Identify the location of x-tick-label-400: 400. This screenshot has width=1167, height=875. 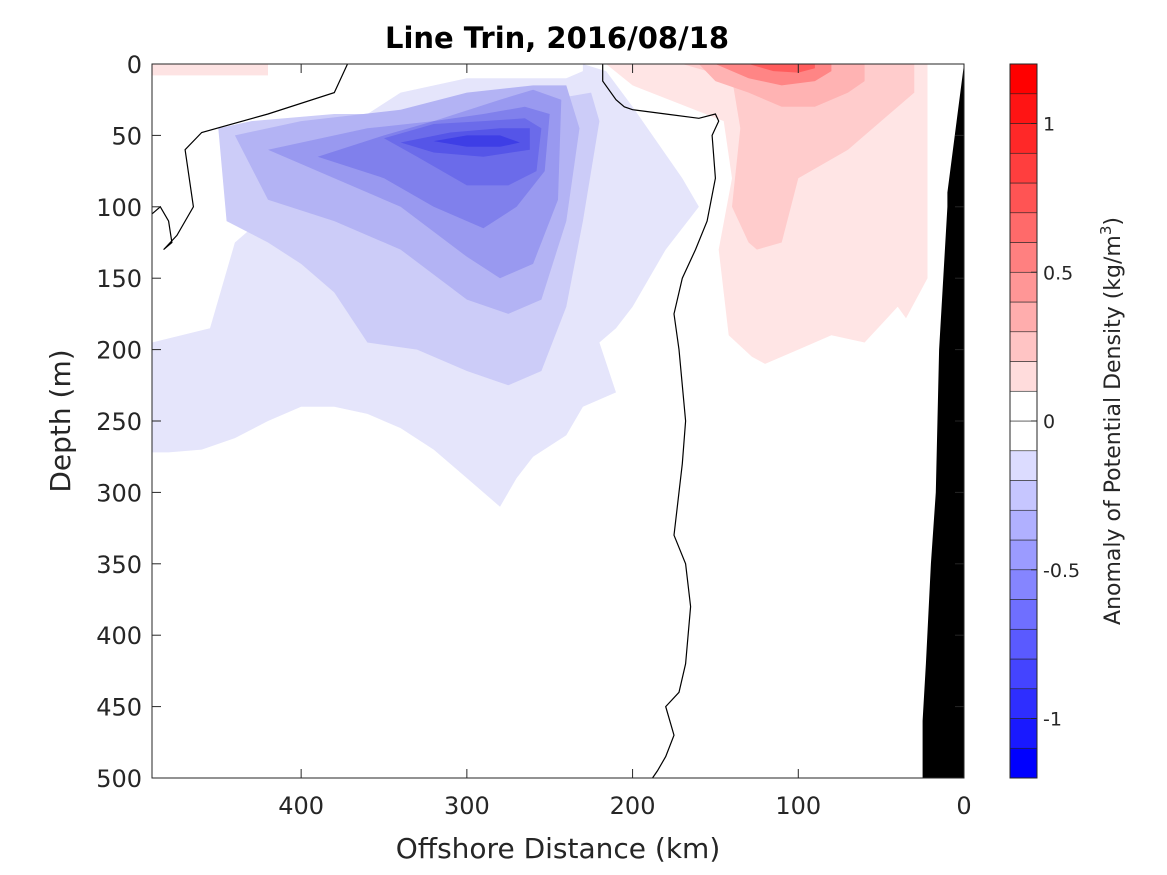
(301, 806).